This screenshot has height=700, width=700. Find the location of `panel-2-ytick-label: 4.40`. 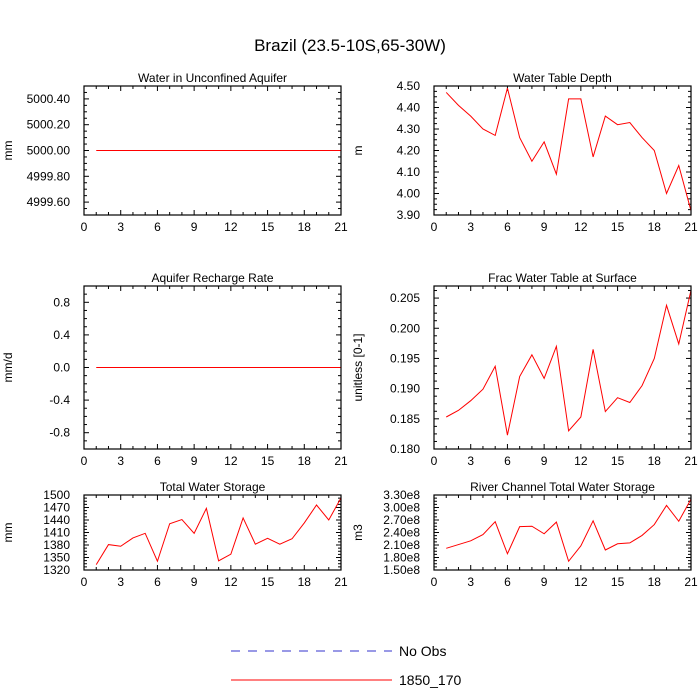

panel-2-ytick-label: 4.40 is located at coordinates (409, 108).